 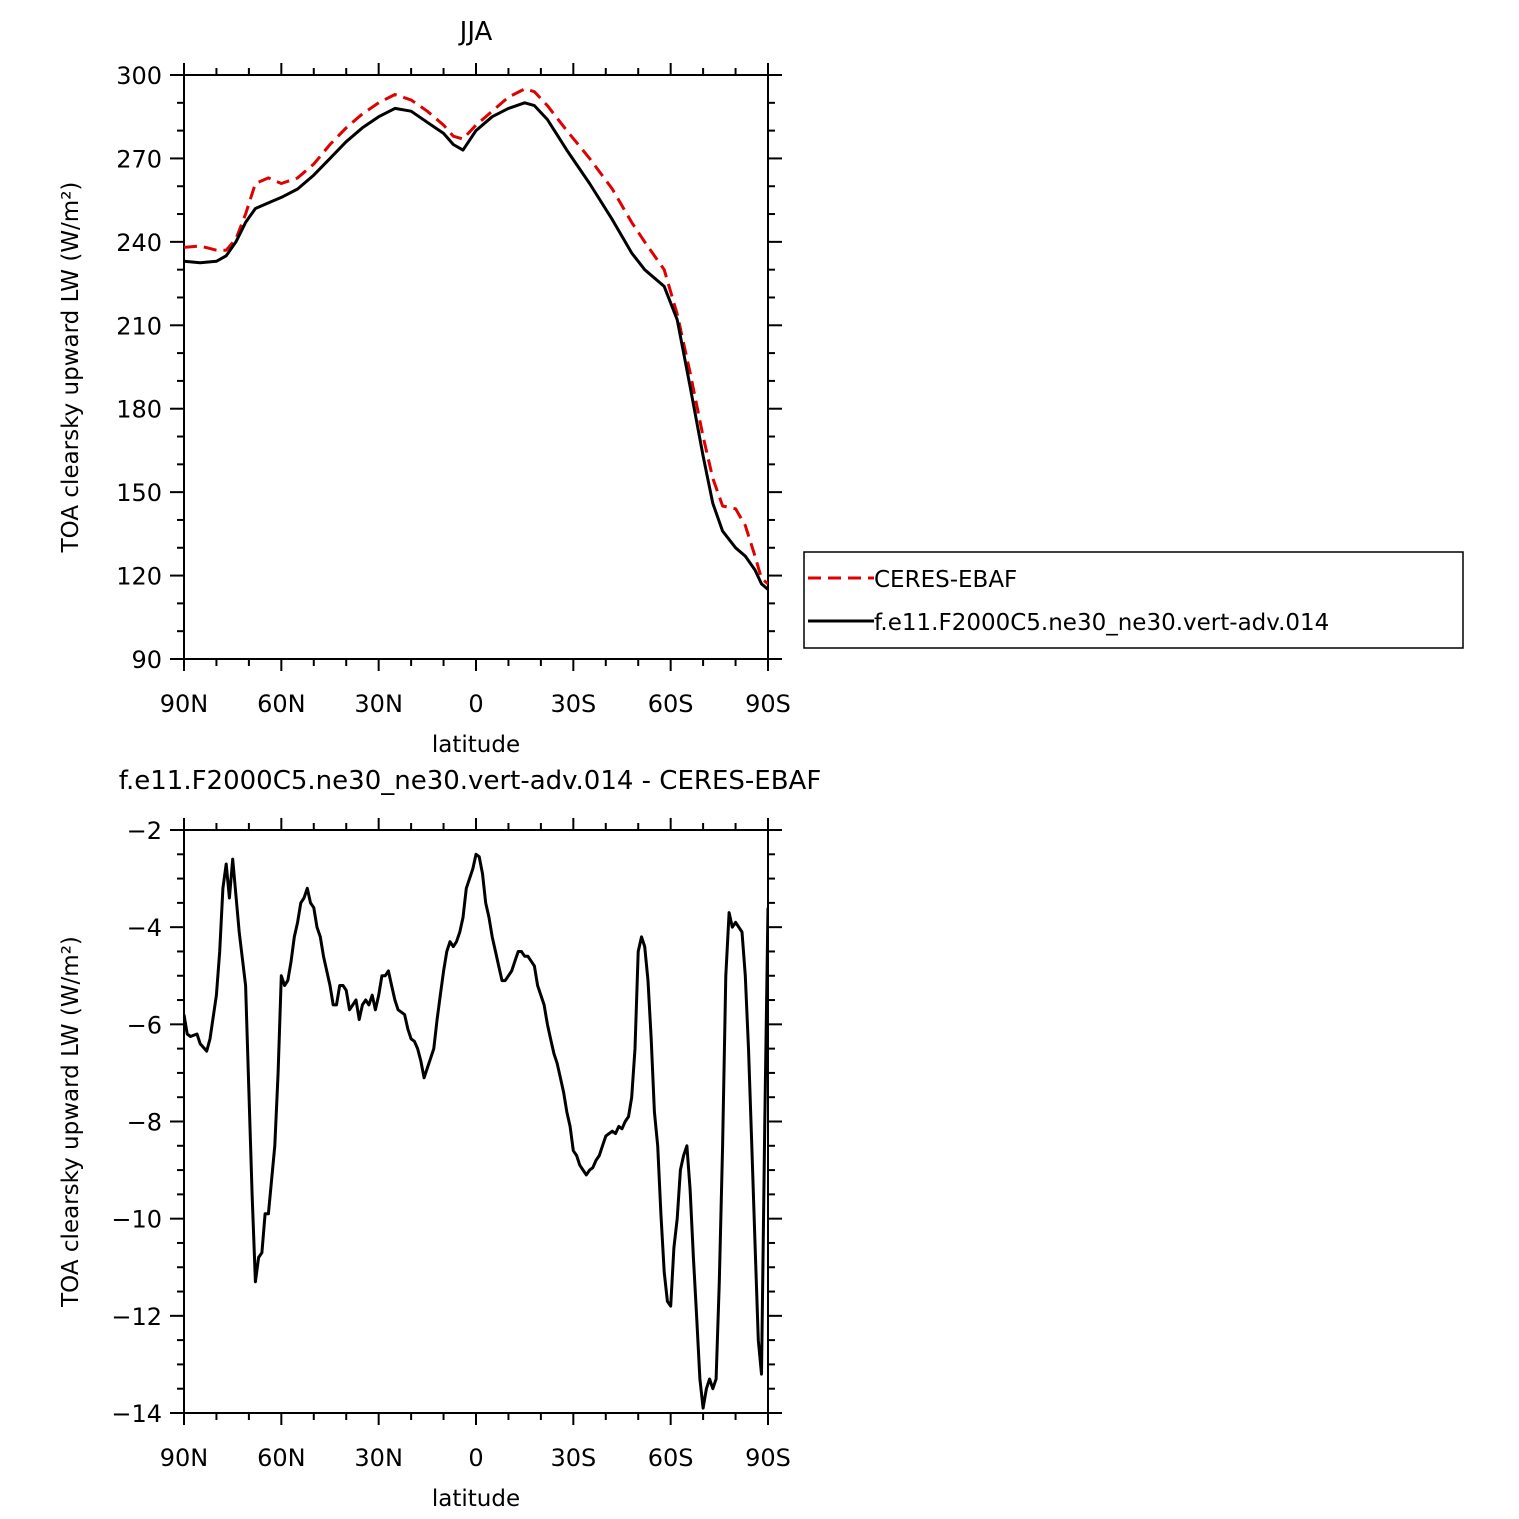 What do you see at coordinates (139, 159) in the screenshot?
I see `y-tick-label: 270` at bounding box center [139, 159].